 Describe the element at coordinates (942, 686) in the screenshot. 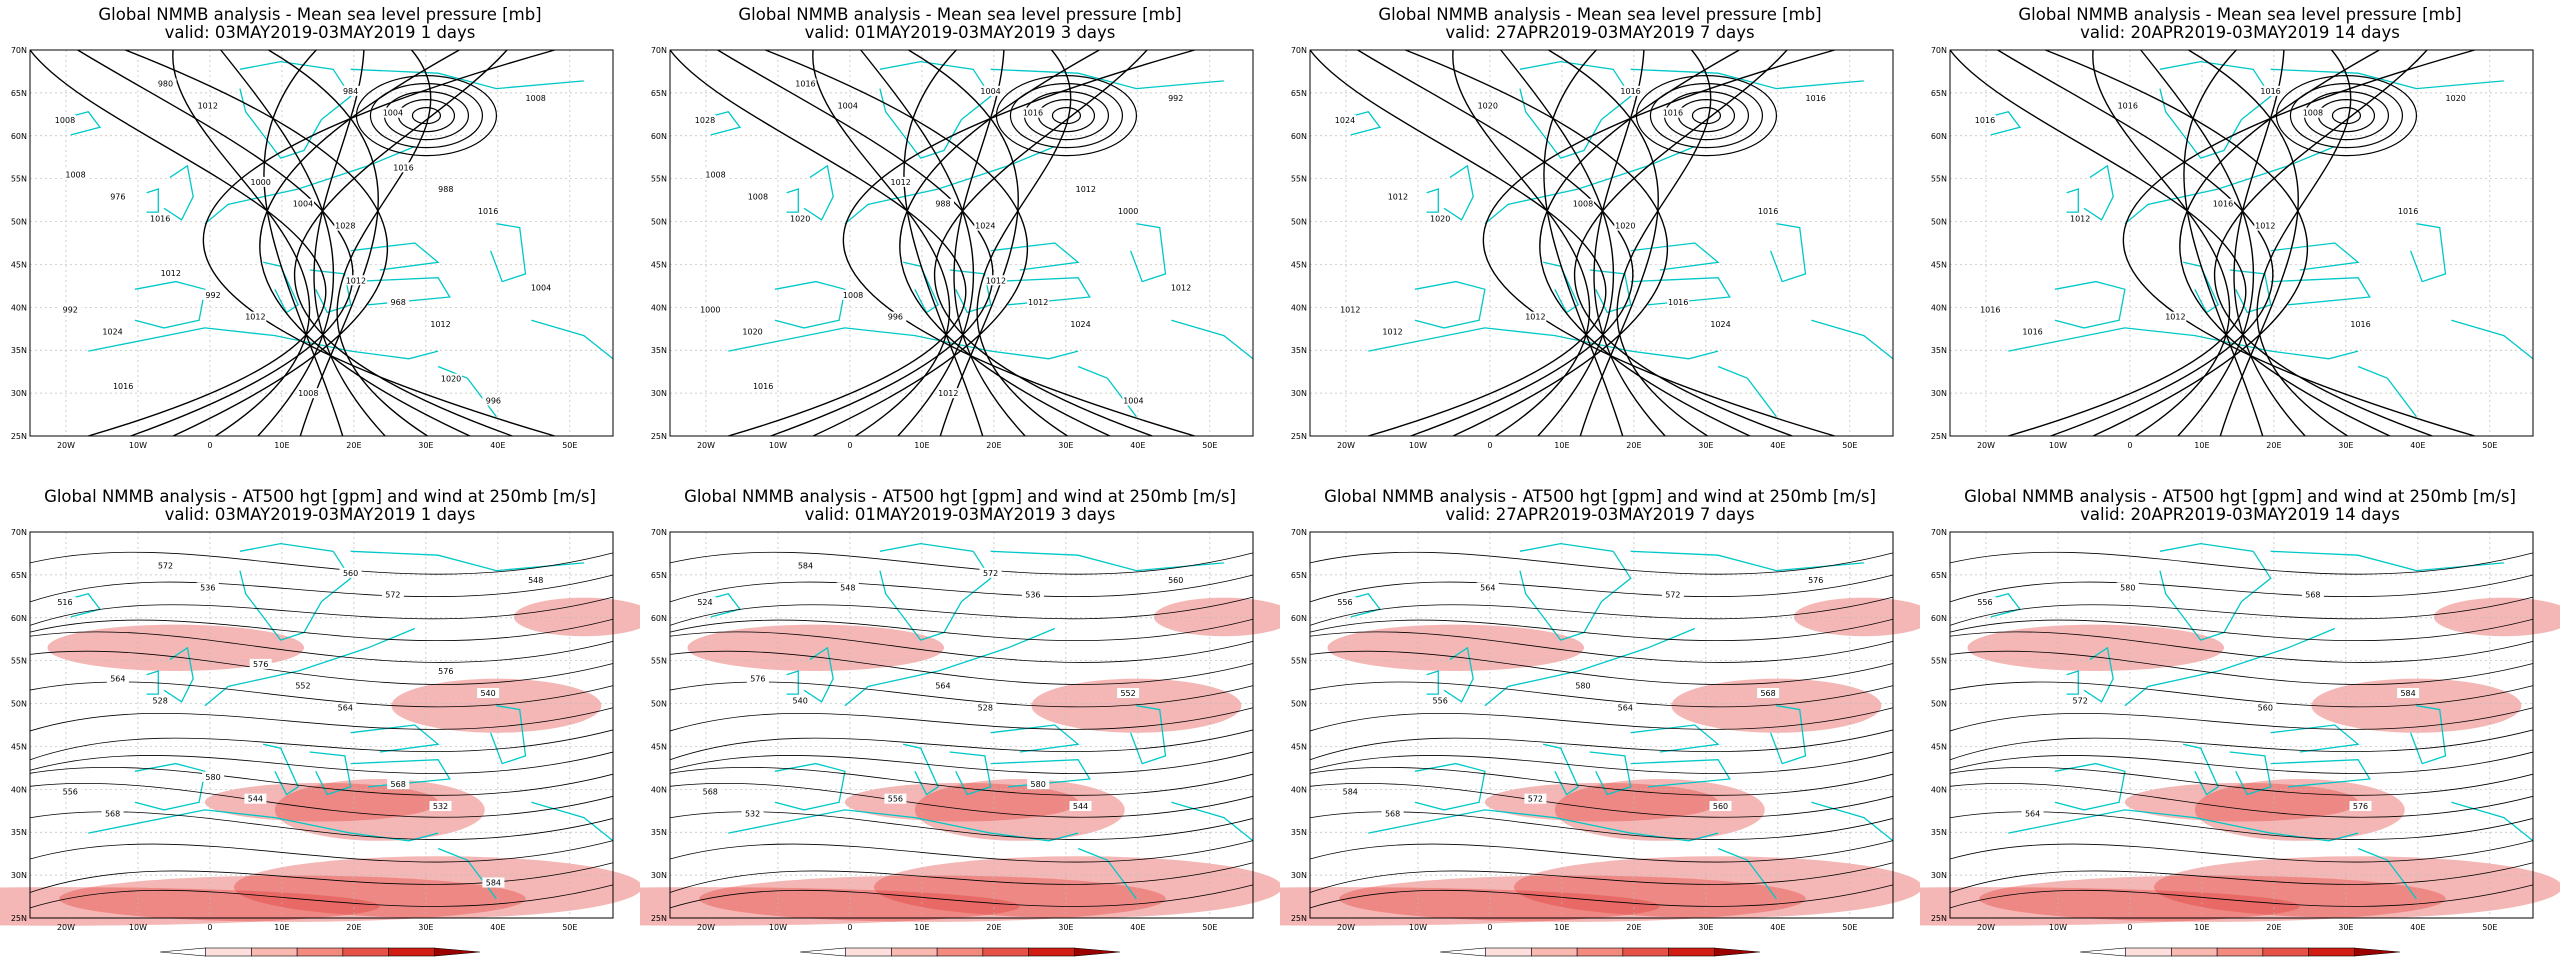

I see `contour-label: 564` at that location.